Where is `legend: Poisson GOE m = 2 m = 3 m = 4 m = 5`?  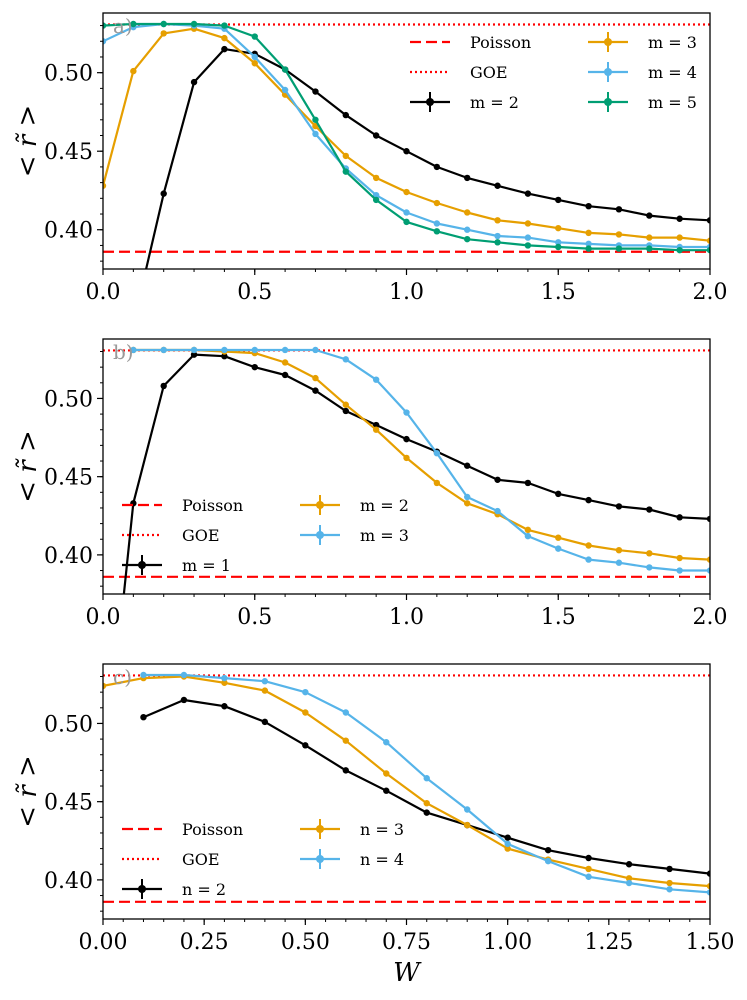
legend: Poisson GOE m = 2 m = 3 m = 4 m = 5 is located at coordinates (553, 72).